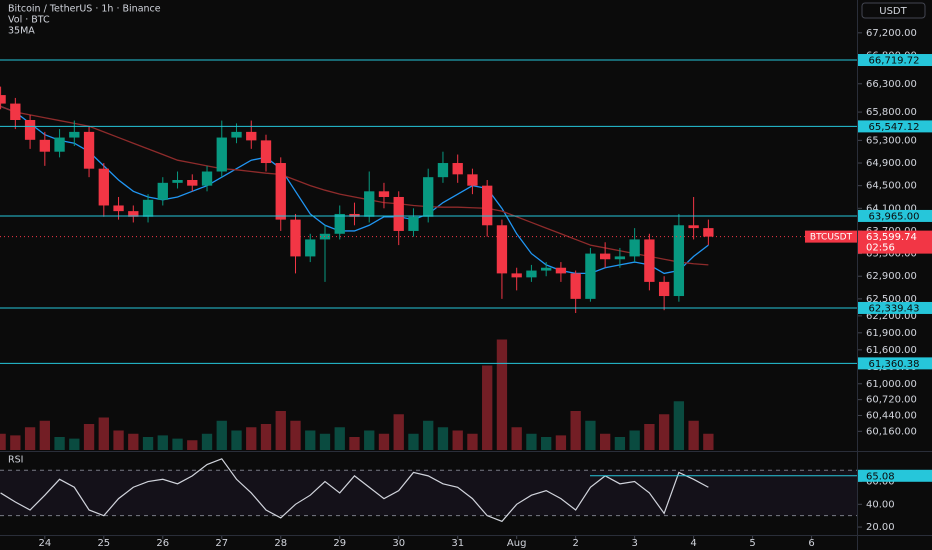 The height and width of the screenshot is (550, 932). I want to click on y-tick-label: 61,000.00, so click(891, 384).